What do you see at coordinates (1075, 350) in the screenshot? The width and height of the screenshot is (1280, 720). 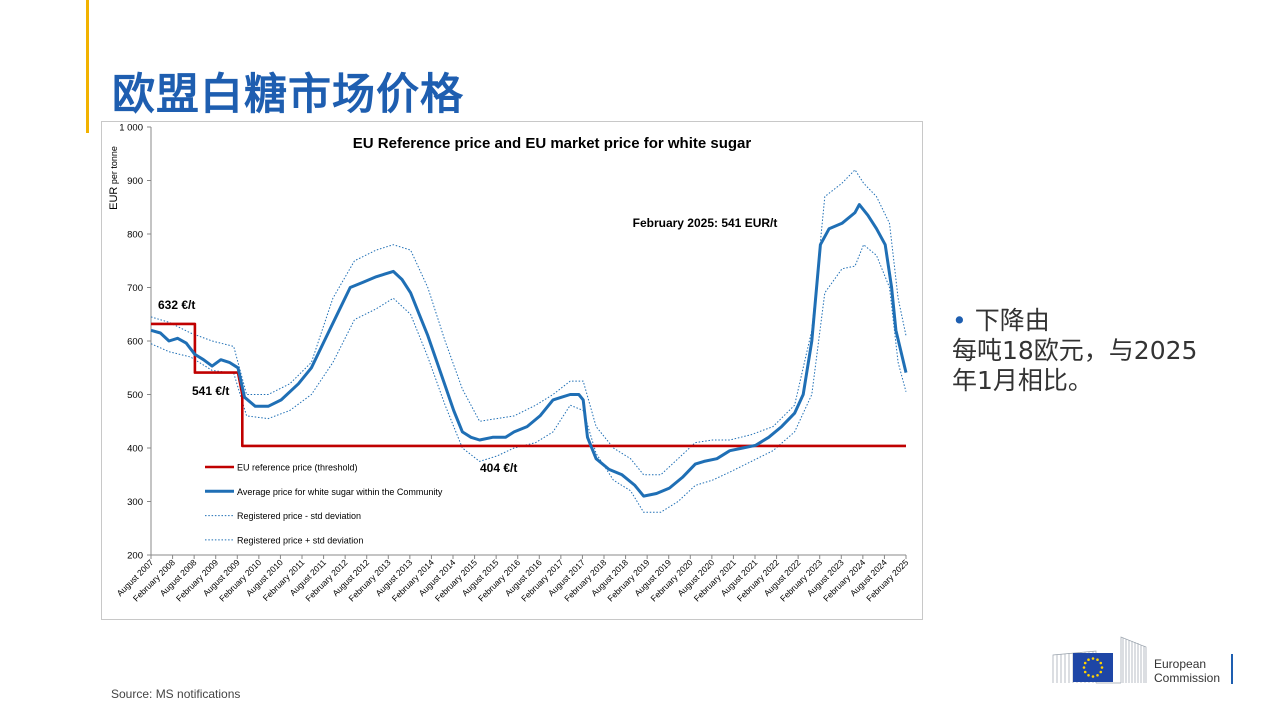 I see `bullet-line-2: 每吨18欧元，与2025` at bounding box center [1075, 350].